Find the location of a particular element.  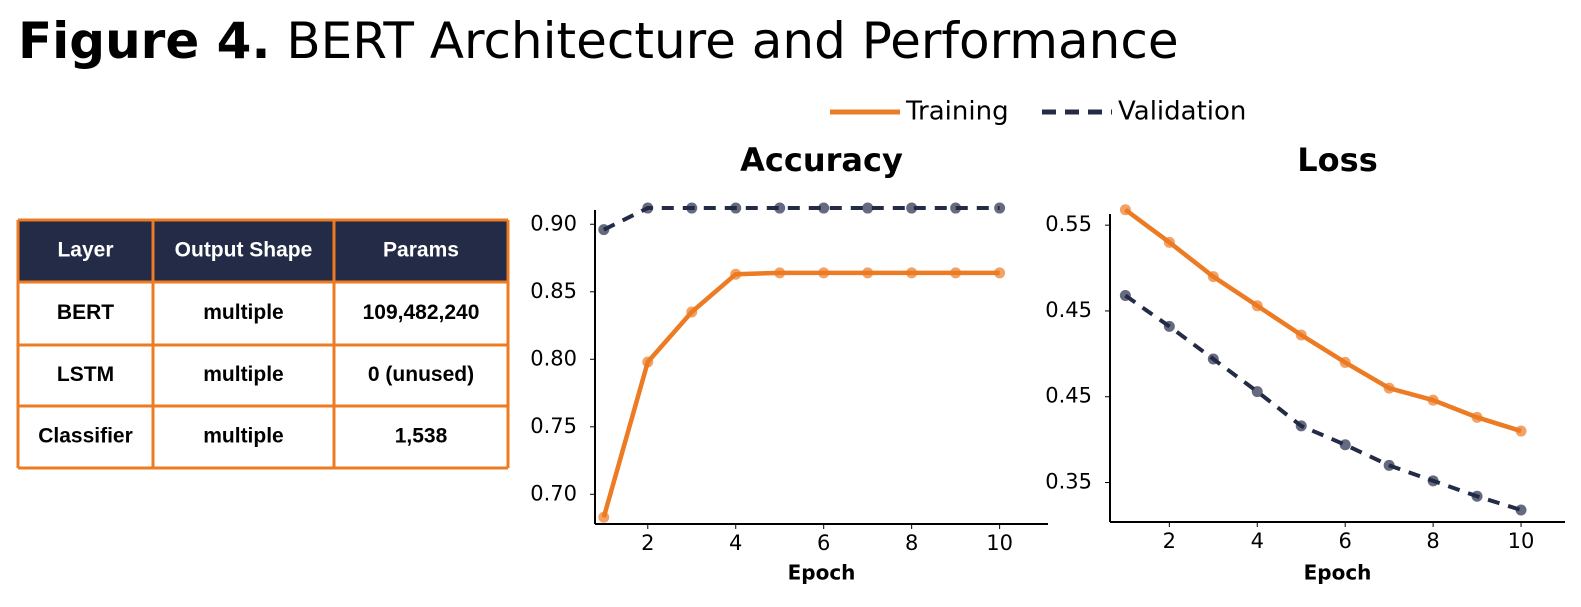

legend-label: Validation is located at coordinates (1182, 112).